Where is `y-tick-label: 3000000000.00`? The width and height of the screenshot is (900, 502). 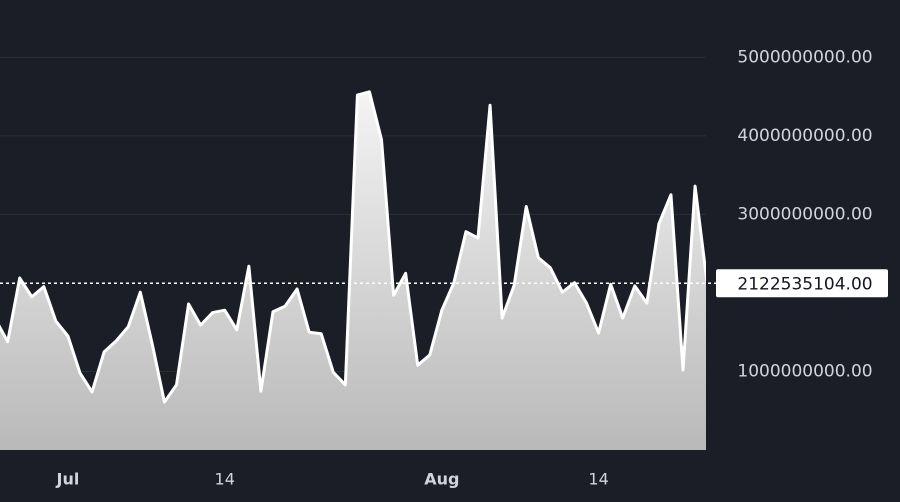
y-tick-label: 3000000000.00 is located at coordinates (804, 214).